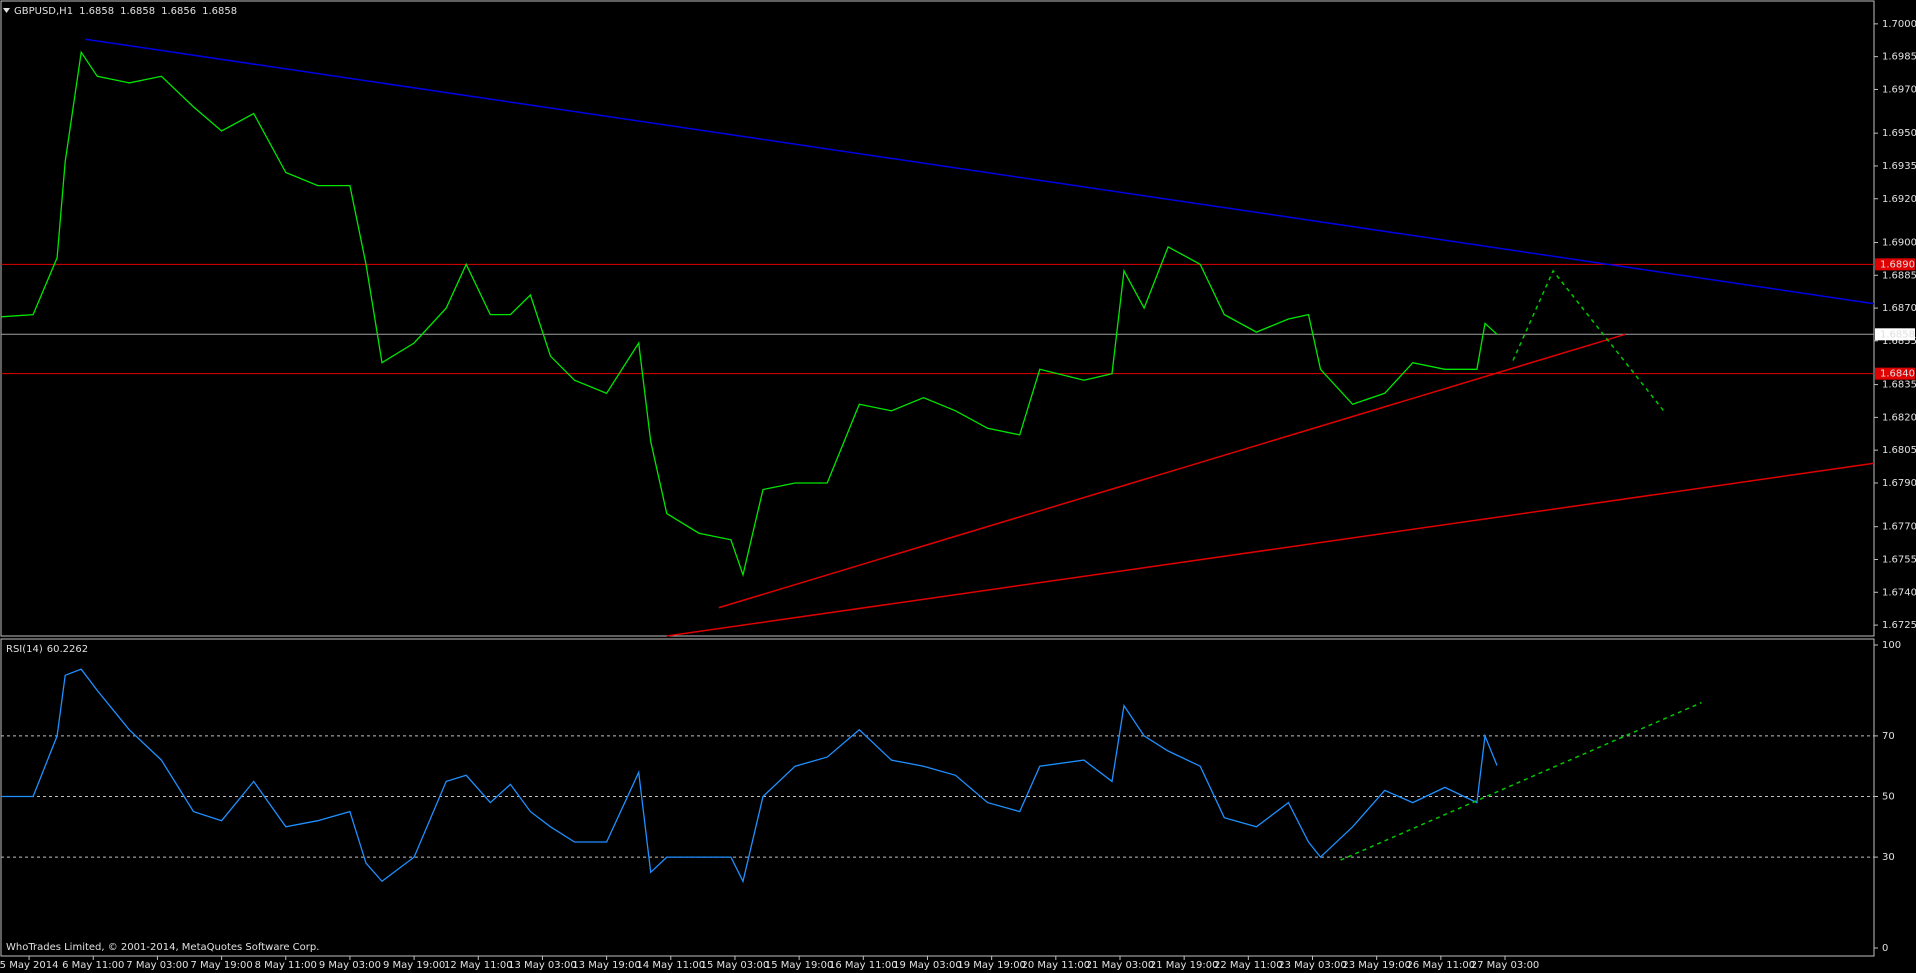 The width and height of the screenshot is (1916, 973). What do you see at coordinates (478, 965) in the screenshot?
I see `x-tick-label: 12 May 11:00` at bounding box center [478, 965].